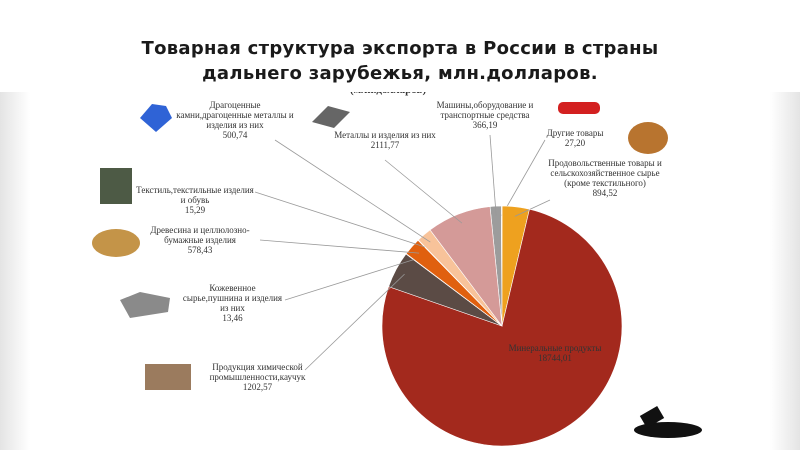 This screenshot has width=800, height=450. Describe the element at coordinates (652, 417) in the screenshot. I see `oil-barrel-icon` at that location.